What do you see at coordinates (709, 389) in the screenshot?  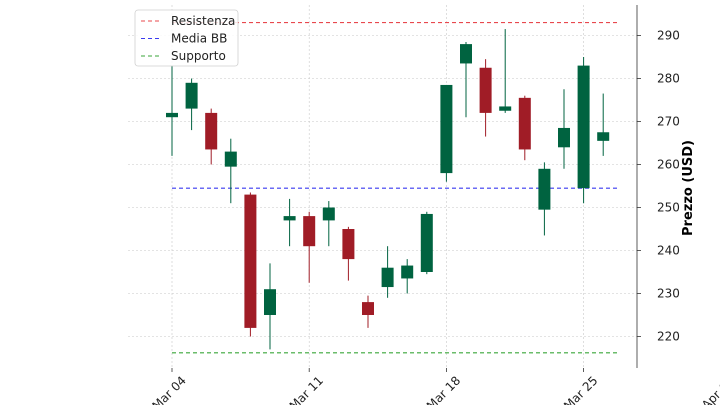 I see `x-tick-label: Apr 01` at bounding box center [709, 389].